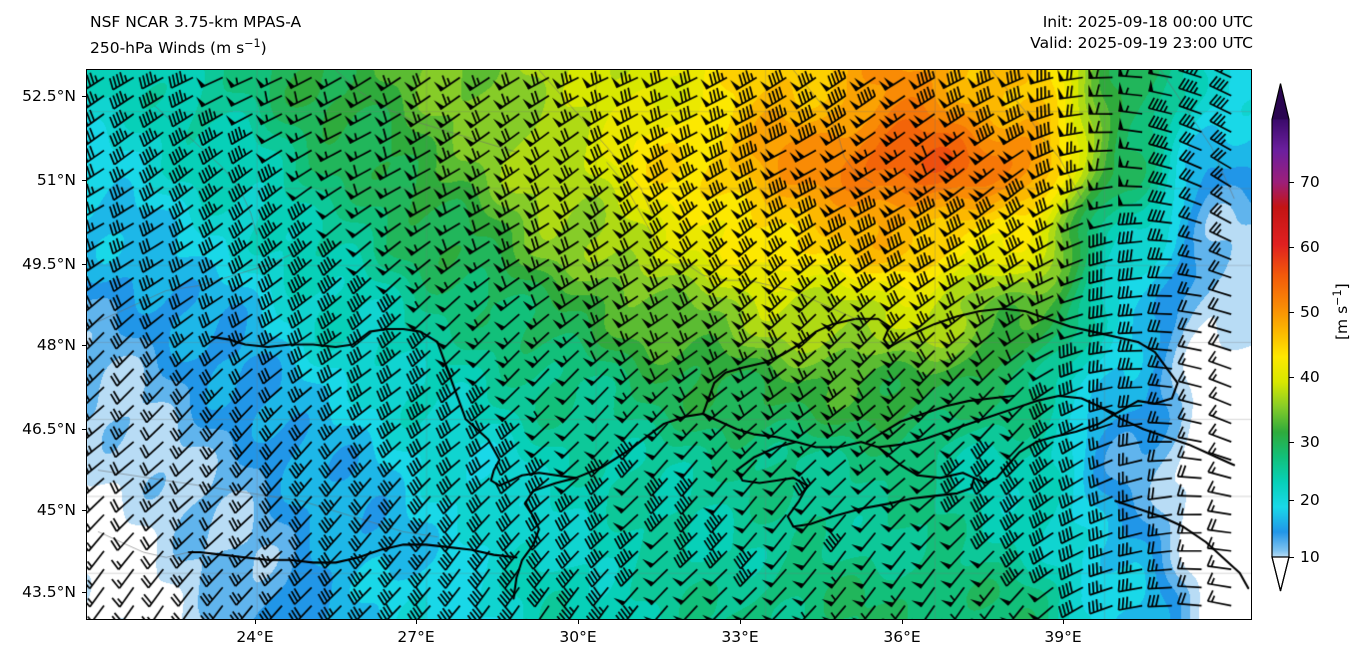  What do you see at coordinates (1342, 286) in the screenshot?
I see `colorbar-label-suffix: ]` at bounding box center [1342, 286].